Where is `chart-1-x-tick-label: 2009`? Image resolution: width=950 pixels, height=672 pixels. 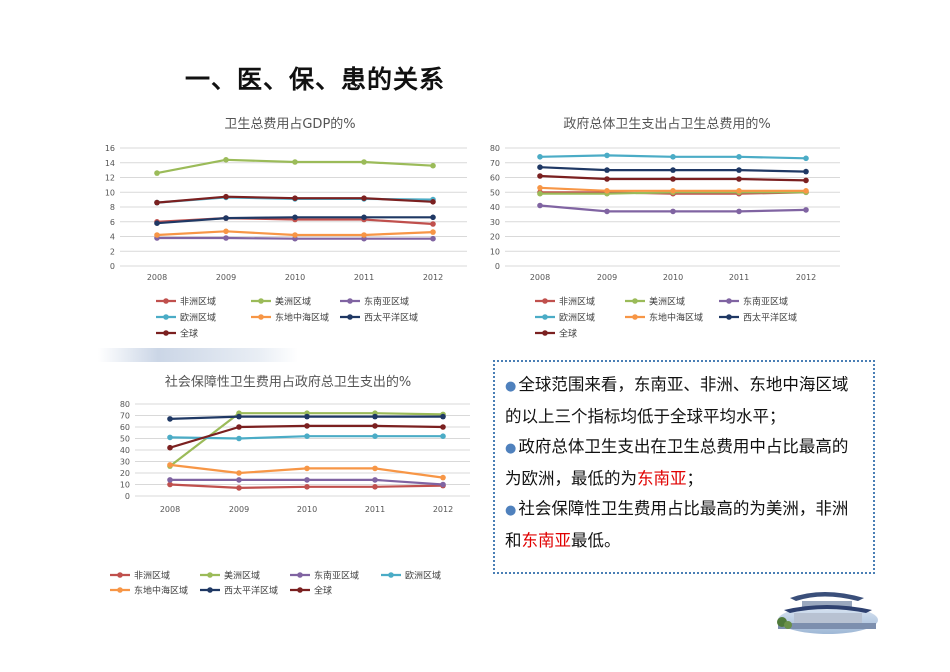
chart-1-x-tick-label: 2009 is located at coordinates (226, 277).